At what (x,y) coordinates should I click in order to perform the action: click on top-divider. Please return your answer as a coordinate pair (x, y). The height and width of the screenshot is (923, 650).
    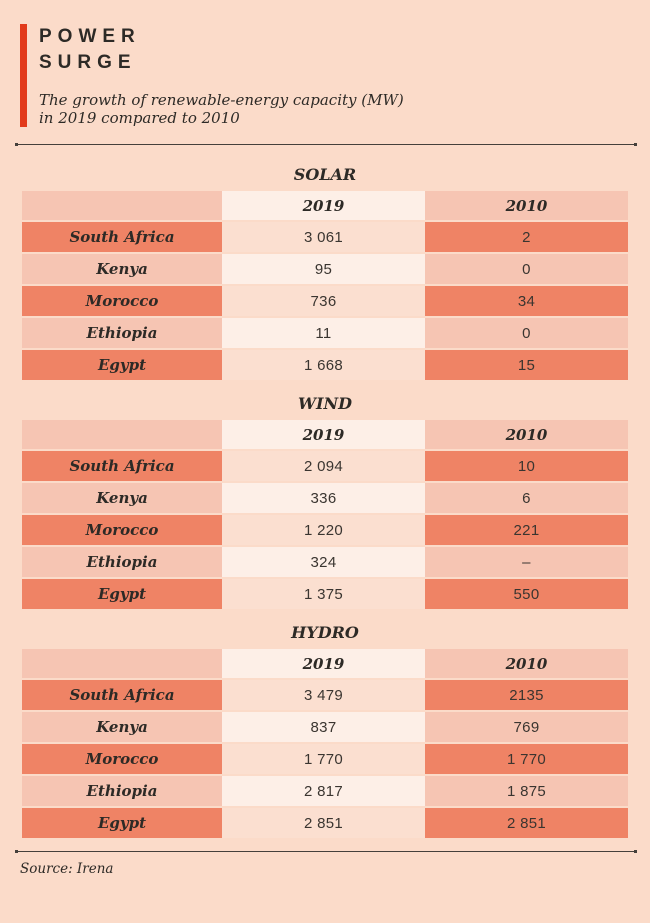
    Looking at the image, I should click on (326, 144).